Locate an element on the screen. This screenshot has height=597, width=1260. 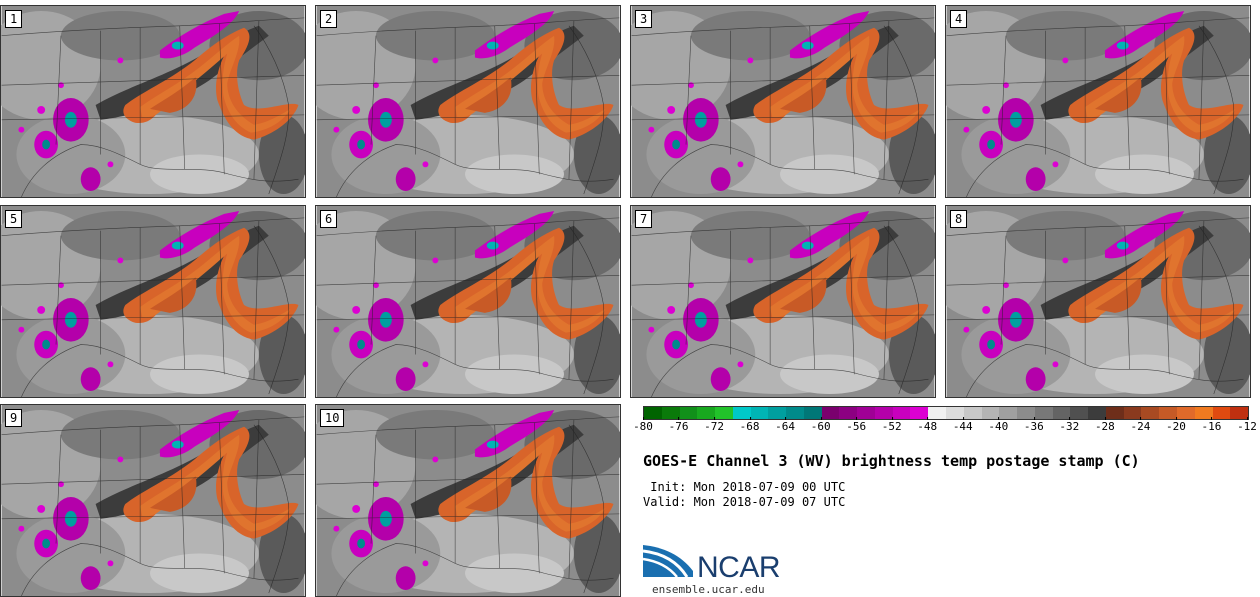
colorbar-tick-label: -44 is located at coordinates (962, 425).